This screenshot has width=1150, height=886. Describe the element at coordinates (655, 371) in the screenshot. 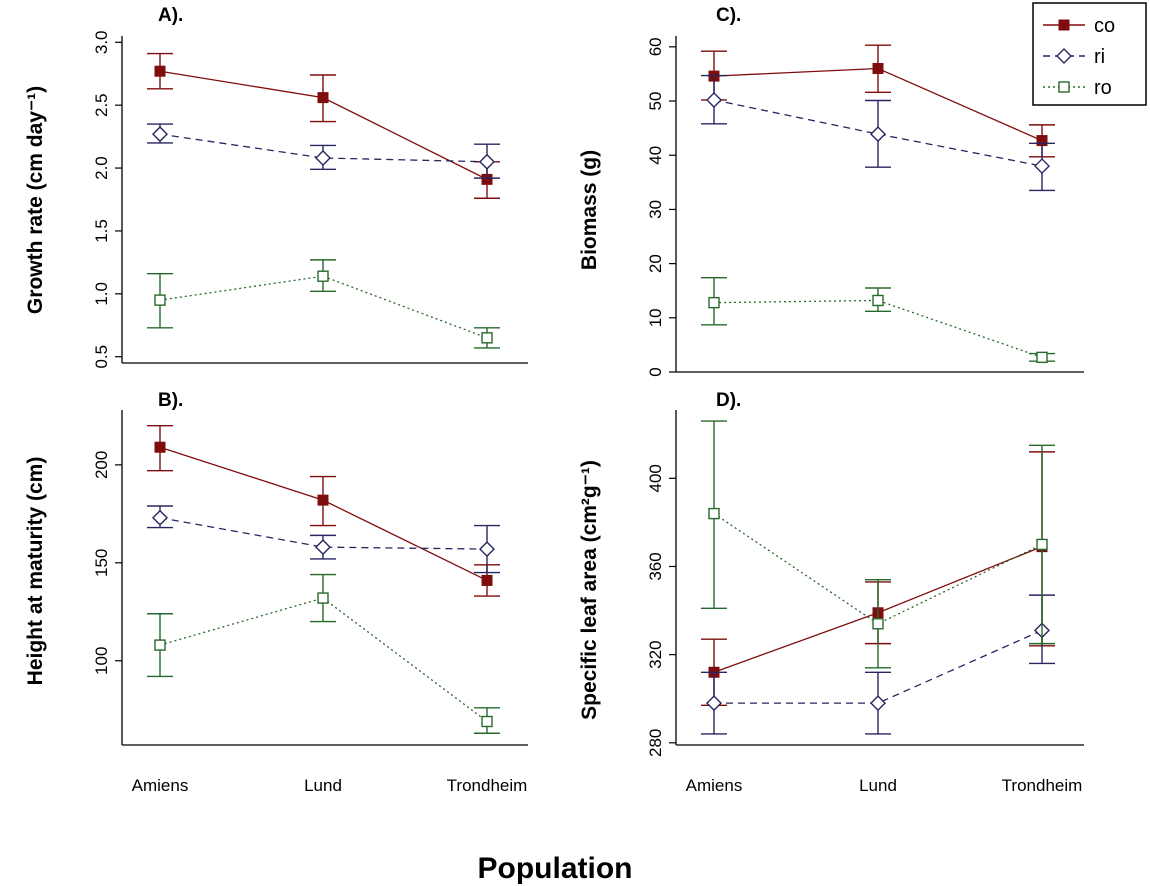

I see `y-tick-label: 0` at that location.